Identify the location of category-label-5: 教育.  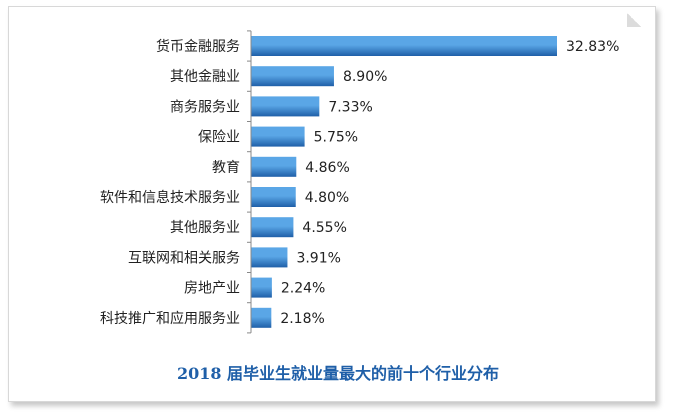
(226, 168).